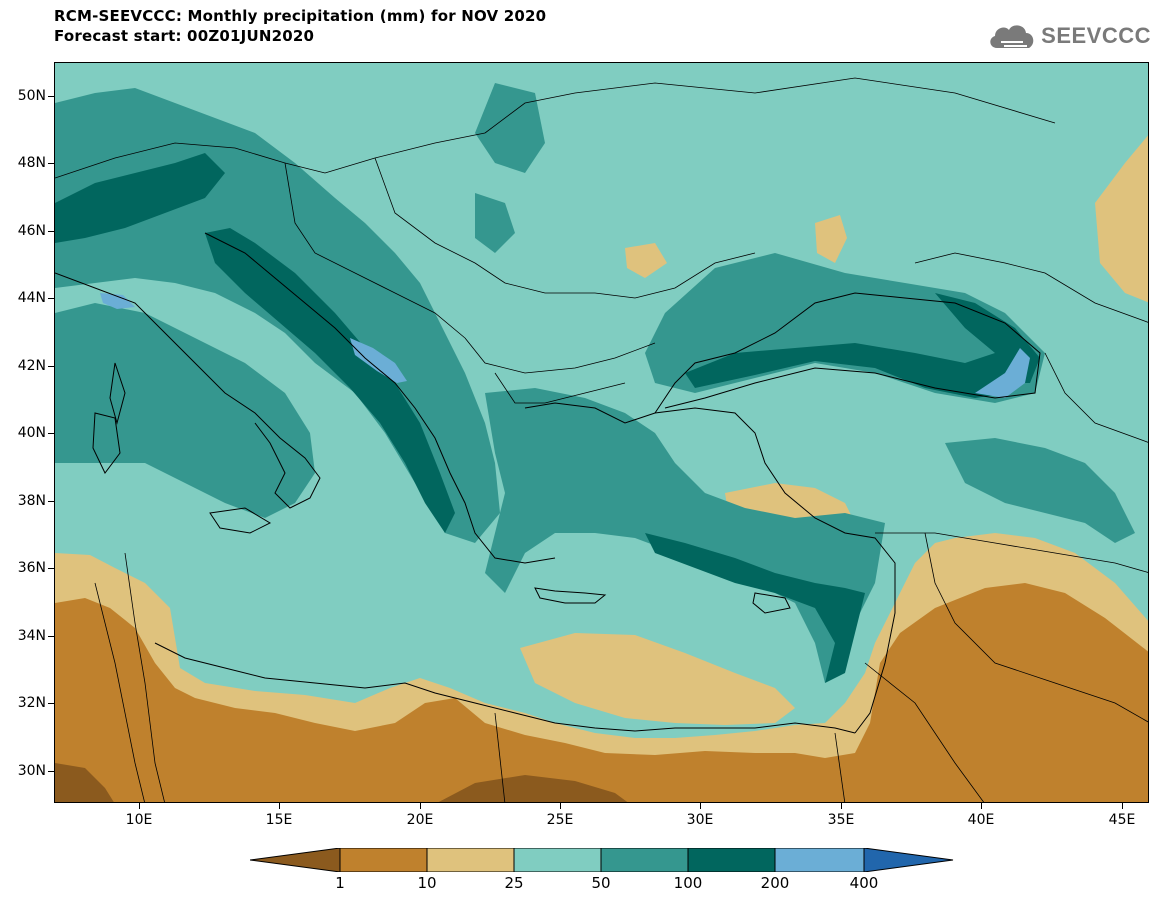 The width and height of the screenshot is (1165, 907). I want to click on lat-label-30n: 30N, so click(31, 771).